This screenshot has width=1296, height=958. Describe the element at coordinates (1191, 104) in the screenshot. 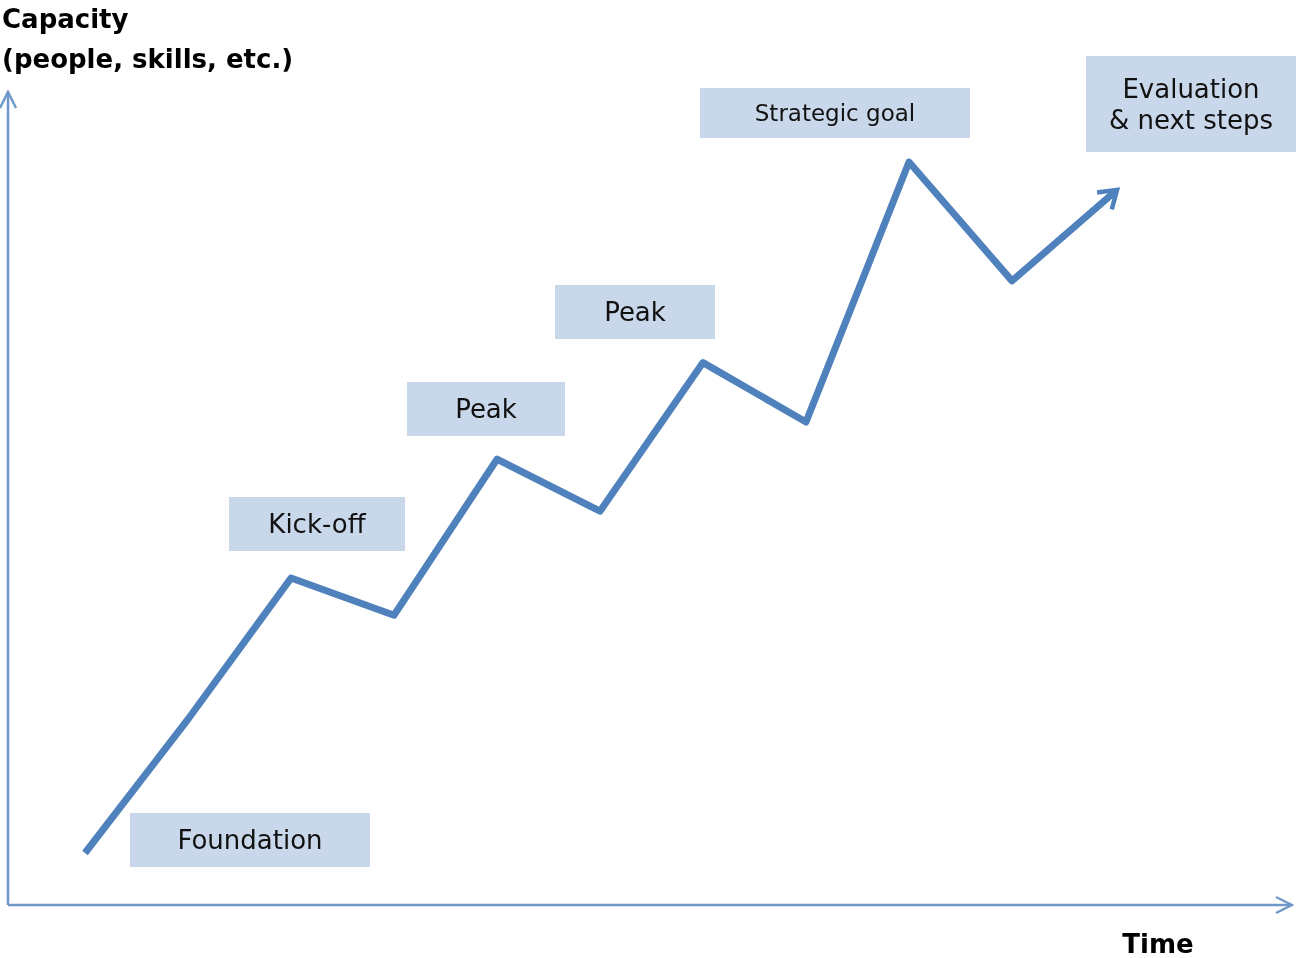

I see `label-box: Evaluation & next steps` at that location.